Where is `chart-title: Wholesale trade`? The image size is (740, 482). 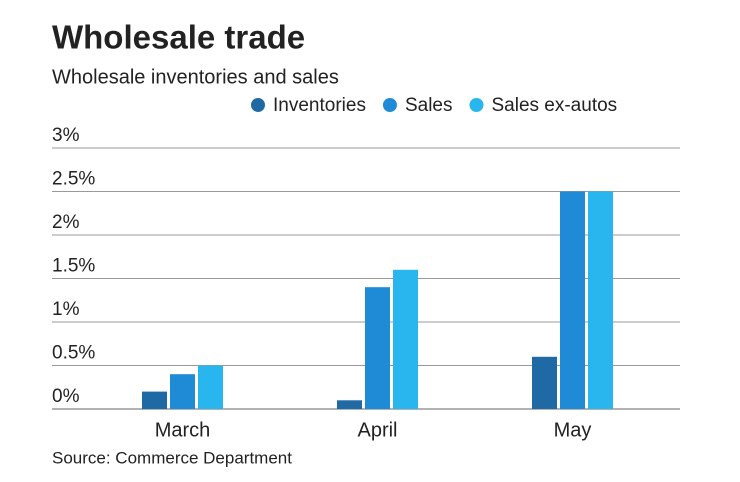 chart-title: Wholesale trade is located at coordinates (178, 37).